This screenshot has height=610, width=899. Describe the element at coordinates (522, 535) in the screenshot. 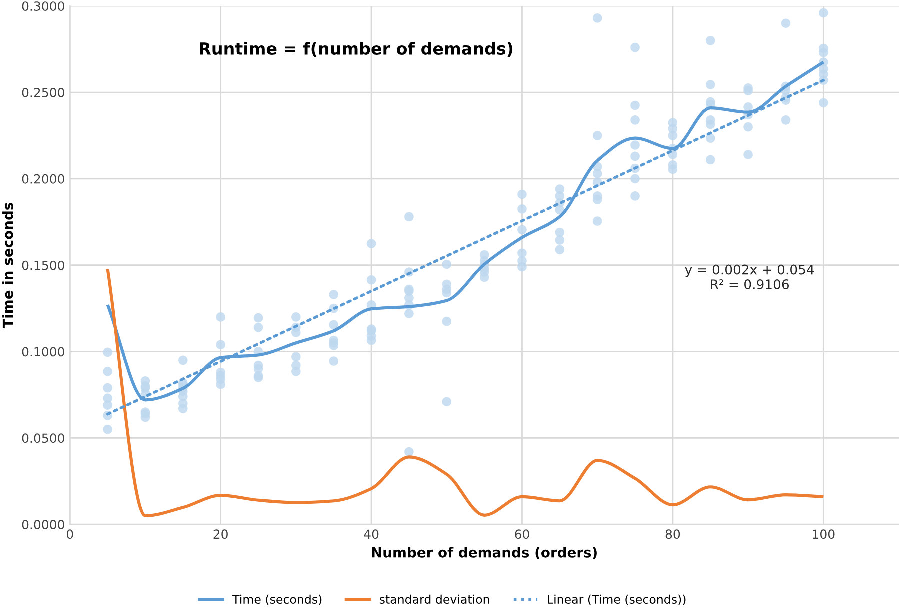

I see `x-tick-label: 60` at that location.